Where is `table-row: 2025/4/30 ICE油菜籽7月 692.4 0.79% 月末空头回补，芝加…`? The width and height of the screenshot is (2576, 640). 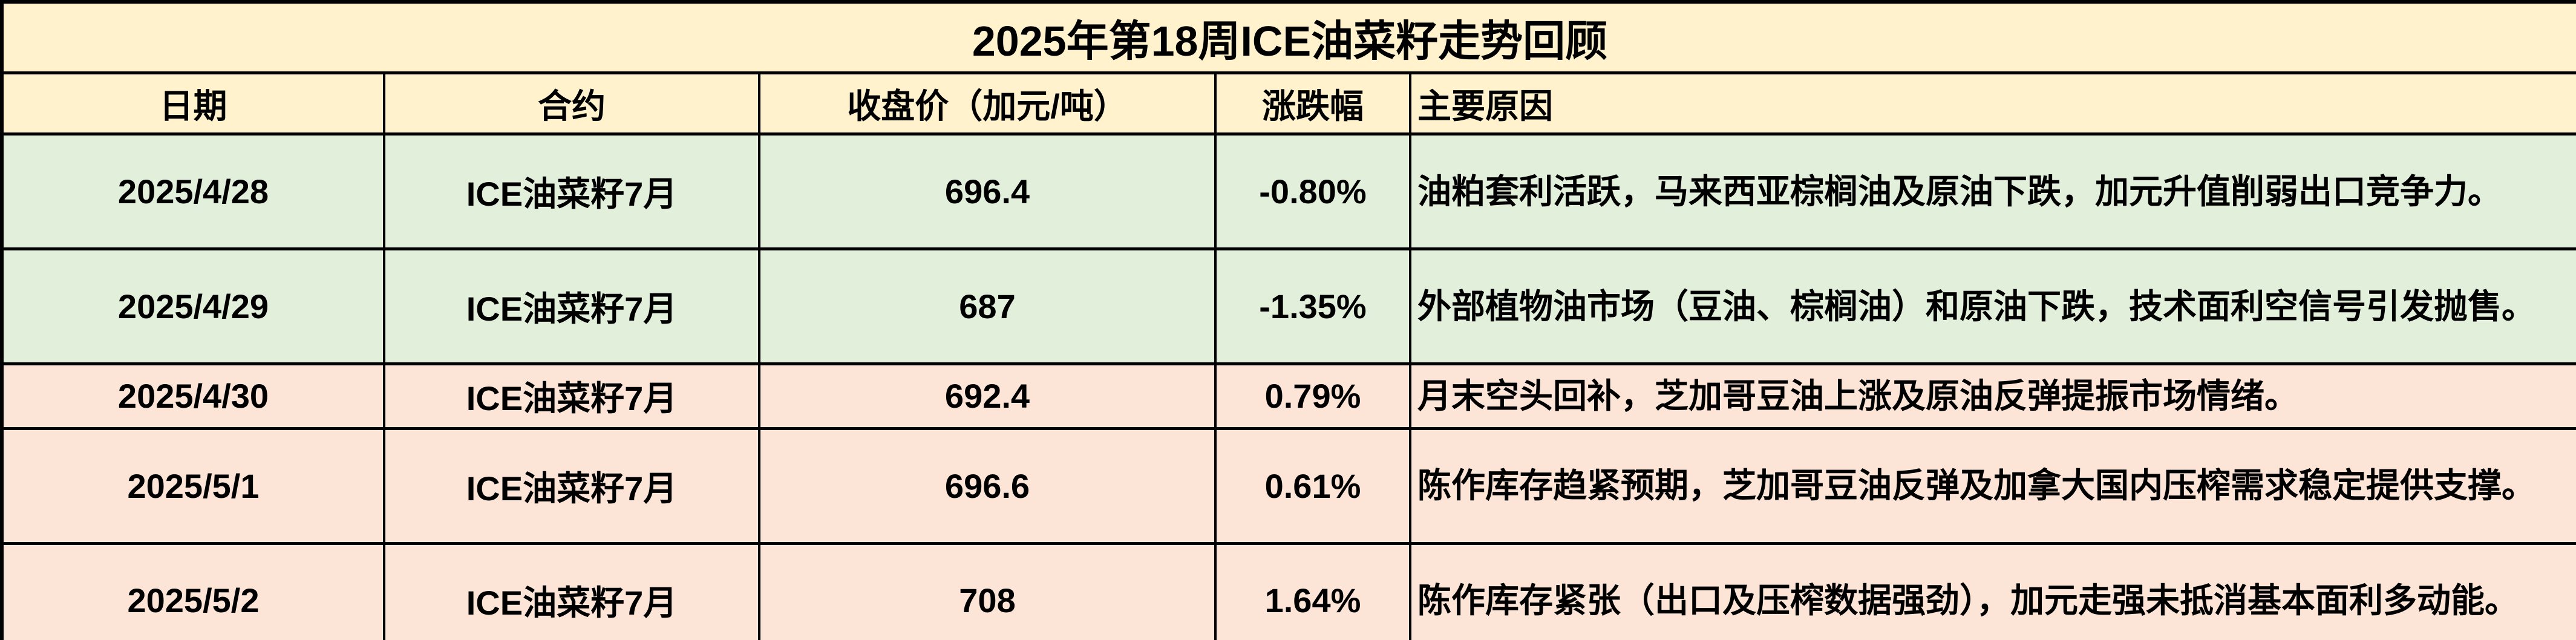 table-row: 2025/4/30 ICE油菜籽7月 692.4 0.79% 月末空头回补，芝加… is located at coordinates (1288, 396).